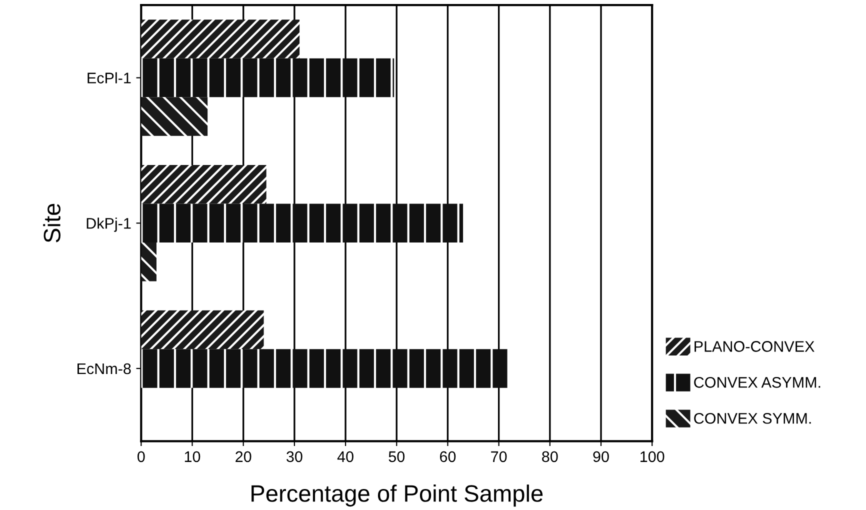 This screenshot has width=866, height=510. I want to click on y-tick-label: EcPl-1, so click(109, 78).